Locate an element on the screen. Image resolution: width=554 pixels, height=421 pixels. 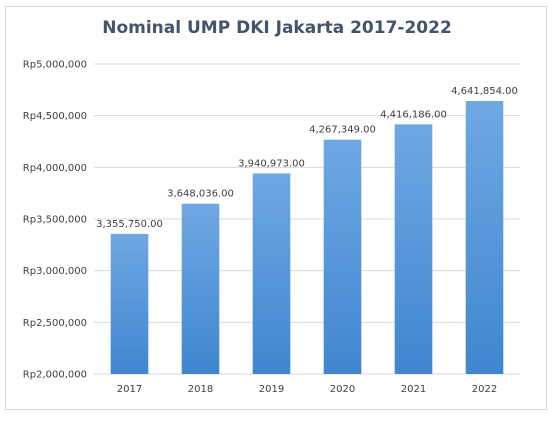
data-label-2019: 3,940,973.00 is located at coordinates (271, 163).